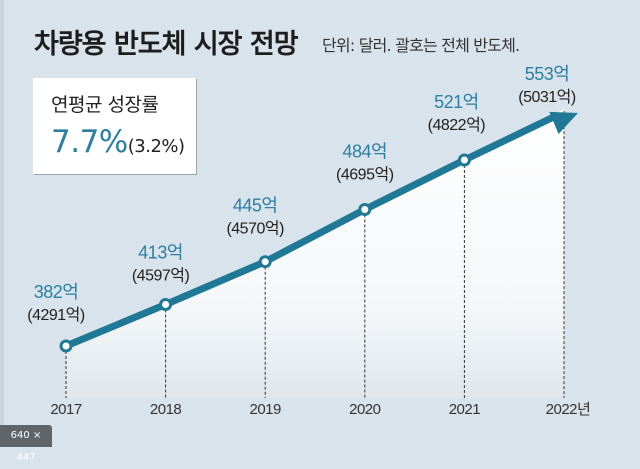 This screenshot has width=640, height=469. What do you see at coordinates (166, 409) in the screenshot?
I see `x-tick-label-2018: 2018` at bounding box center [166, 409].